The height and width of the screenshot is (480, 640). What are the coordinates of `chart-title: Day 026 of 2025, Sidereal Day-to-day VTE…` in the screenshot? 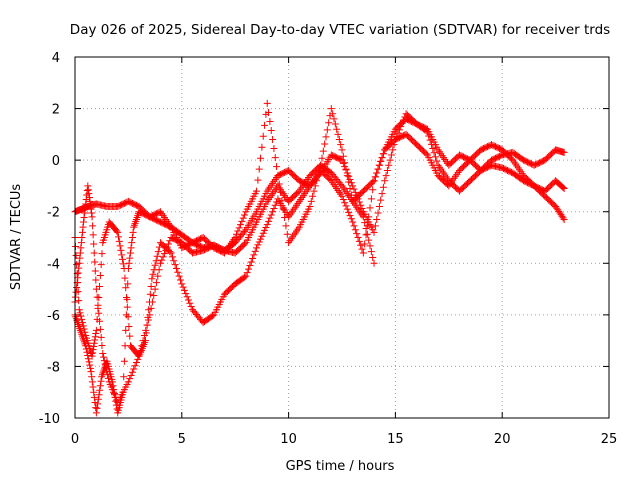 It's located at (340, 30).